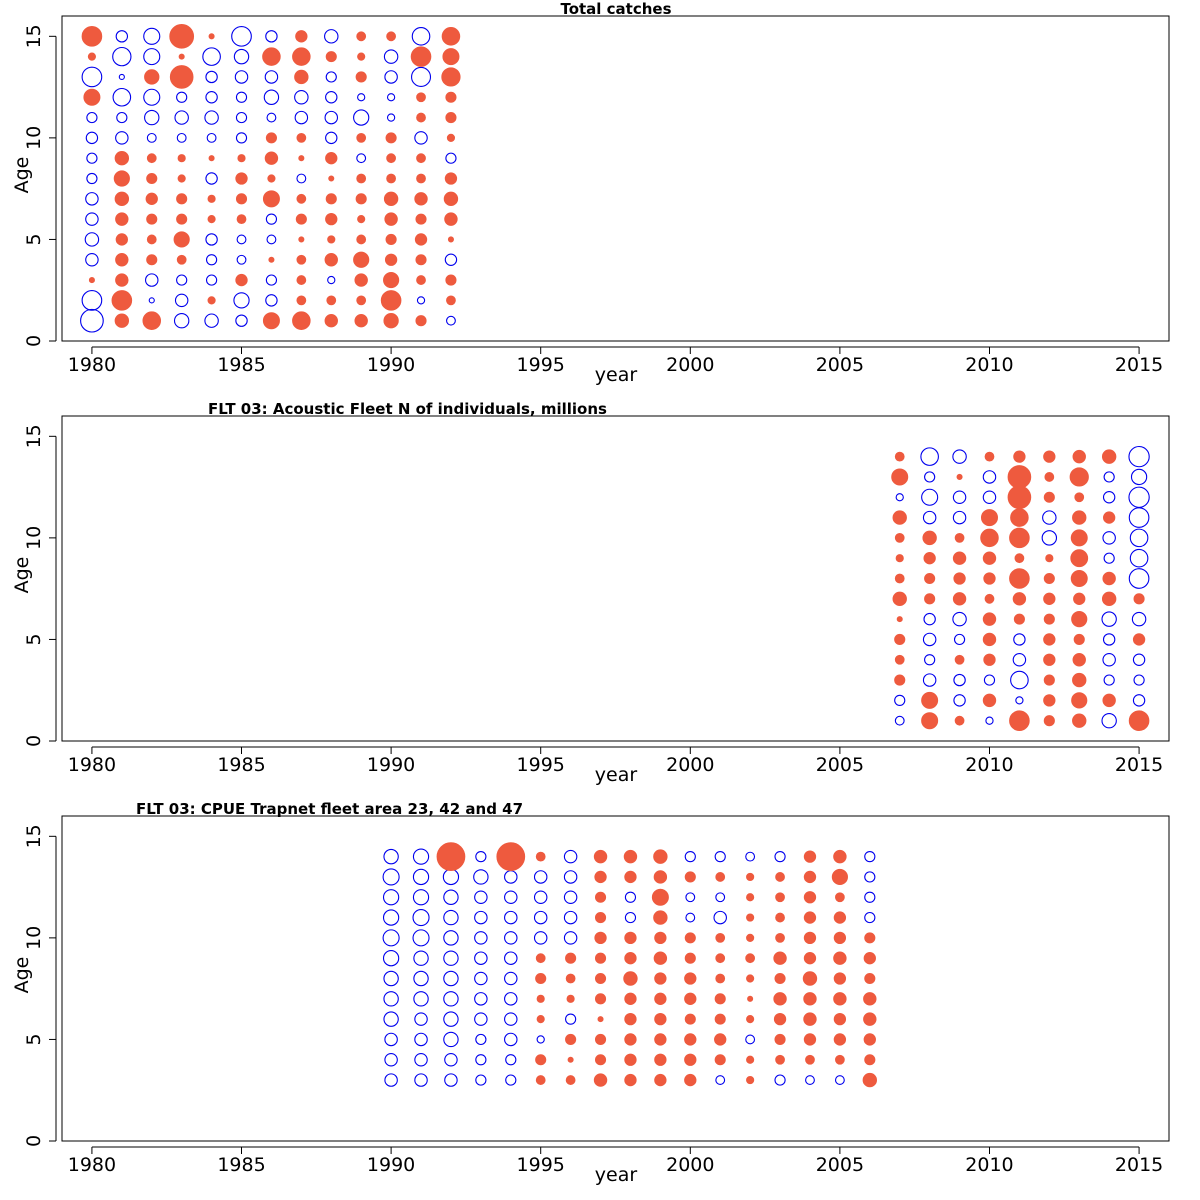  Describe the element at coordinates (34, 938) in the screenshot. I see `y-tick-label: 10` at that location.